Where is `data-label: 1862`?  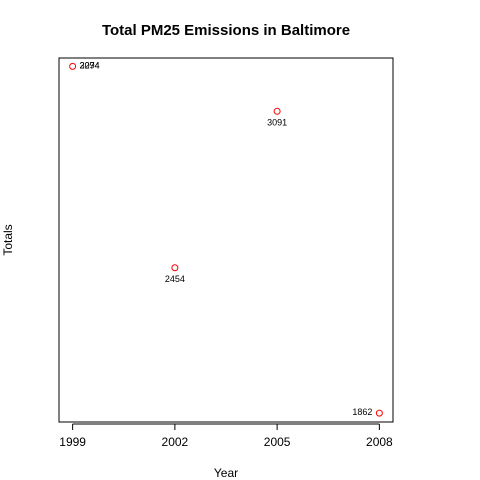 data-label: 1862 is located at coordinates (362, 412).